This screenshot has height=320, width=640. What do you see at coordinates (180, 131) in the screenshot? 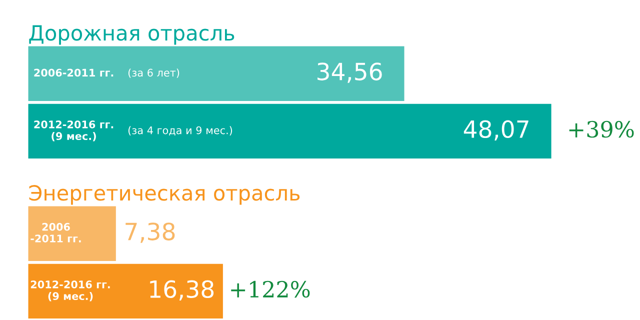
I see `annotation: (за 4 года и 9 мес.)` at bounding box center [180, 131].